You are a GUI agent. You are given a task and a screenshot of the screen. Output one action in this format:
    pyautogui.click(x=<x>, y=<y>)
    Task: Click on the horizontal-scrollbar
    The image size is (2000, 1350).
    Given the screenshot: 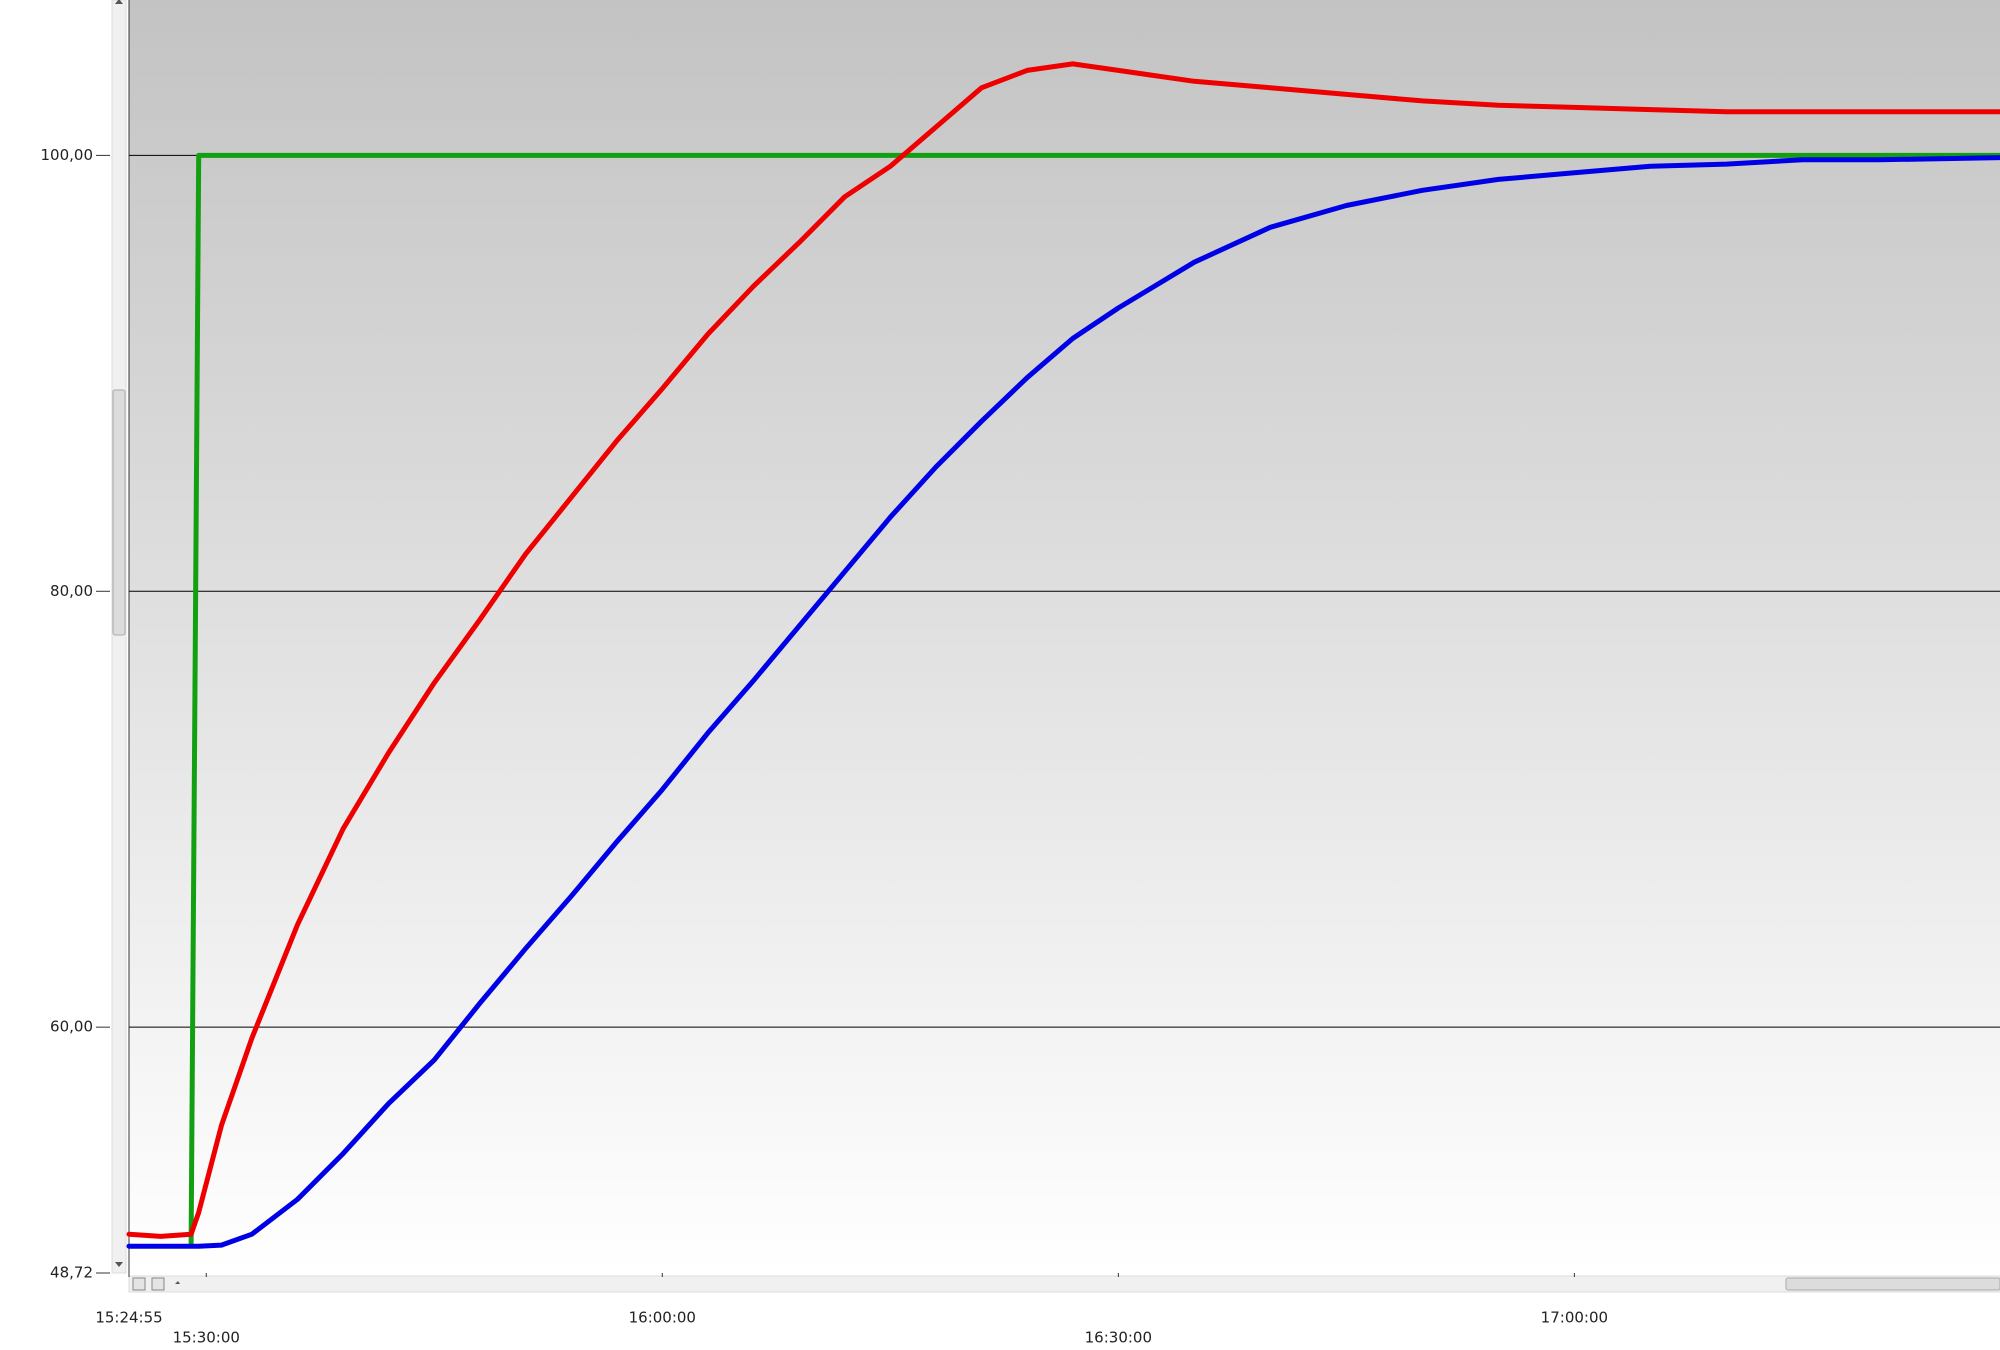 What is the action you would take?
    pyautogui.click(x=1064, y=1284)
    